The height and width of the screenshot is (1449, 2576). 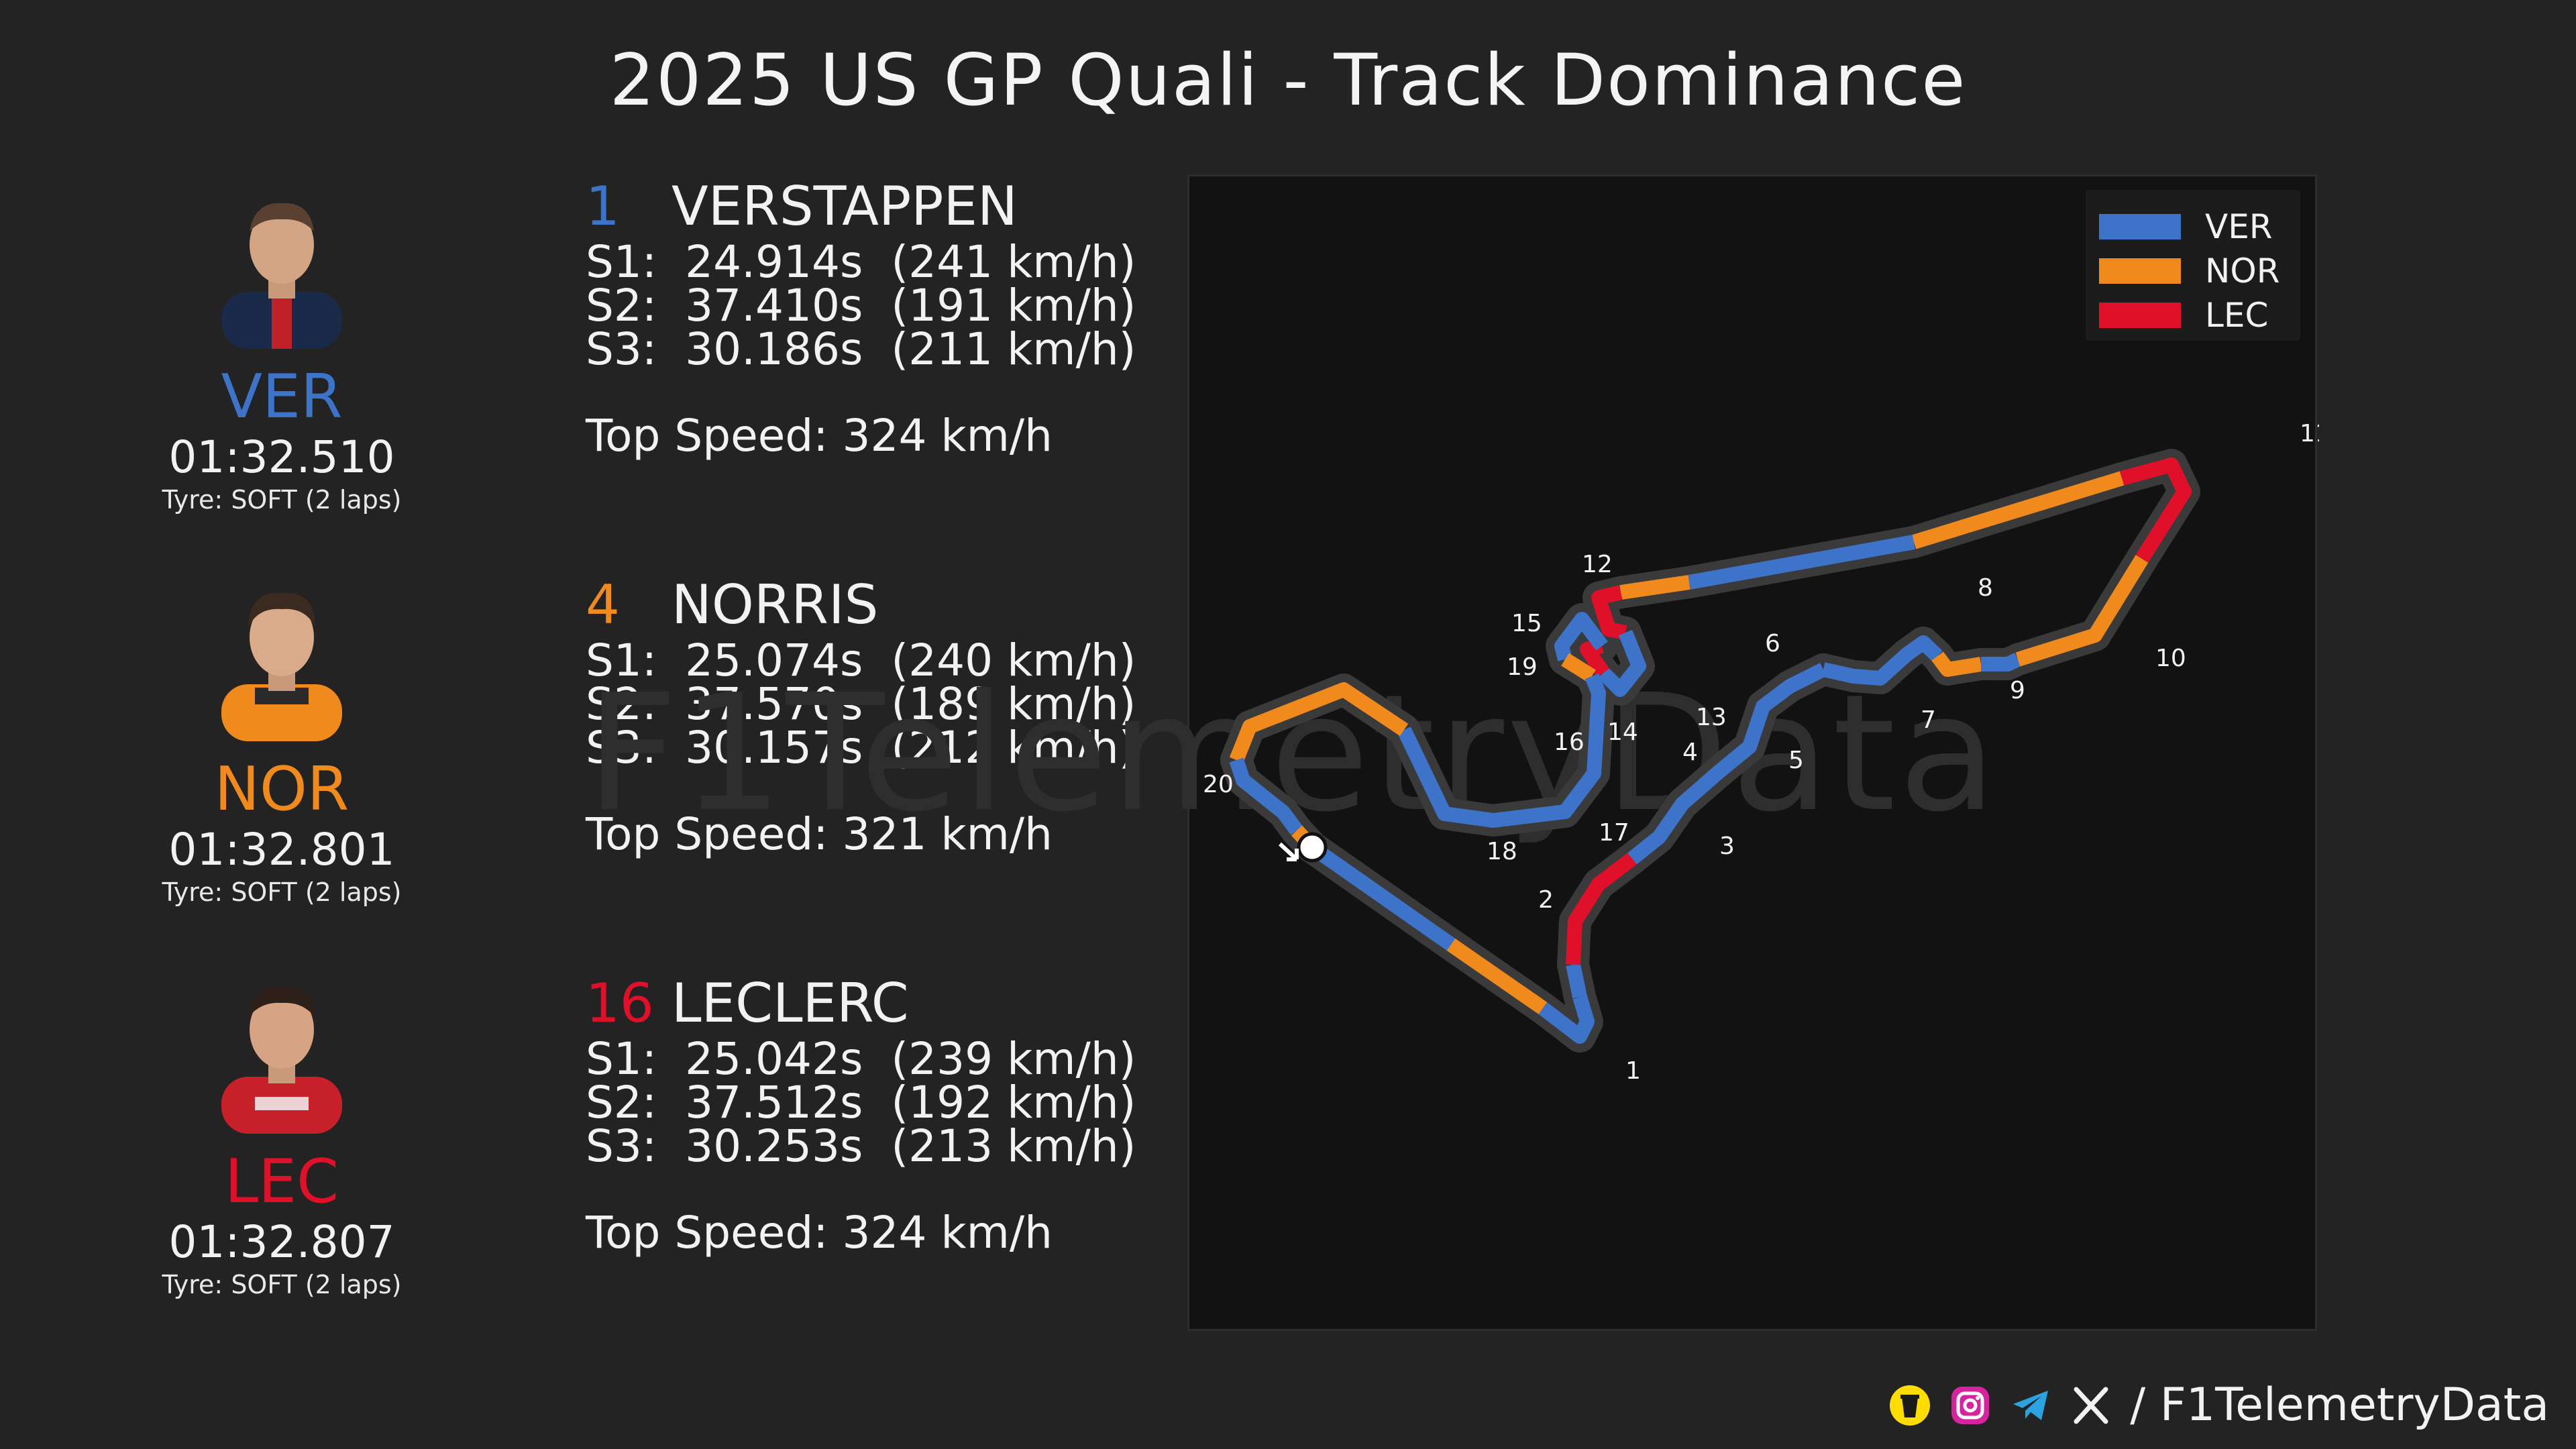 What do you see at coordinates (2309, 433) in the screenshot?
I see `turn-label: 11` at bounding box center [2309, 433].